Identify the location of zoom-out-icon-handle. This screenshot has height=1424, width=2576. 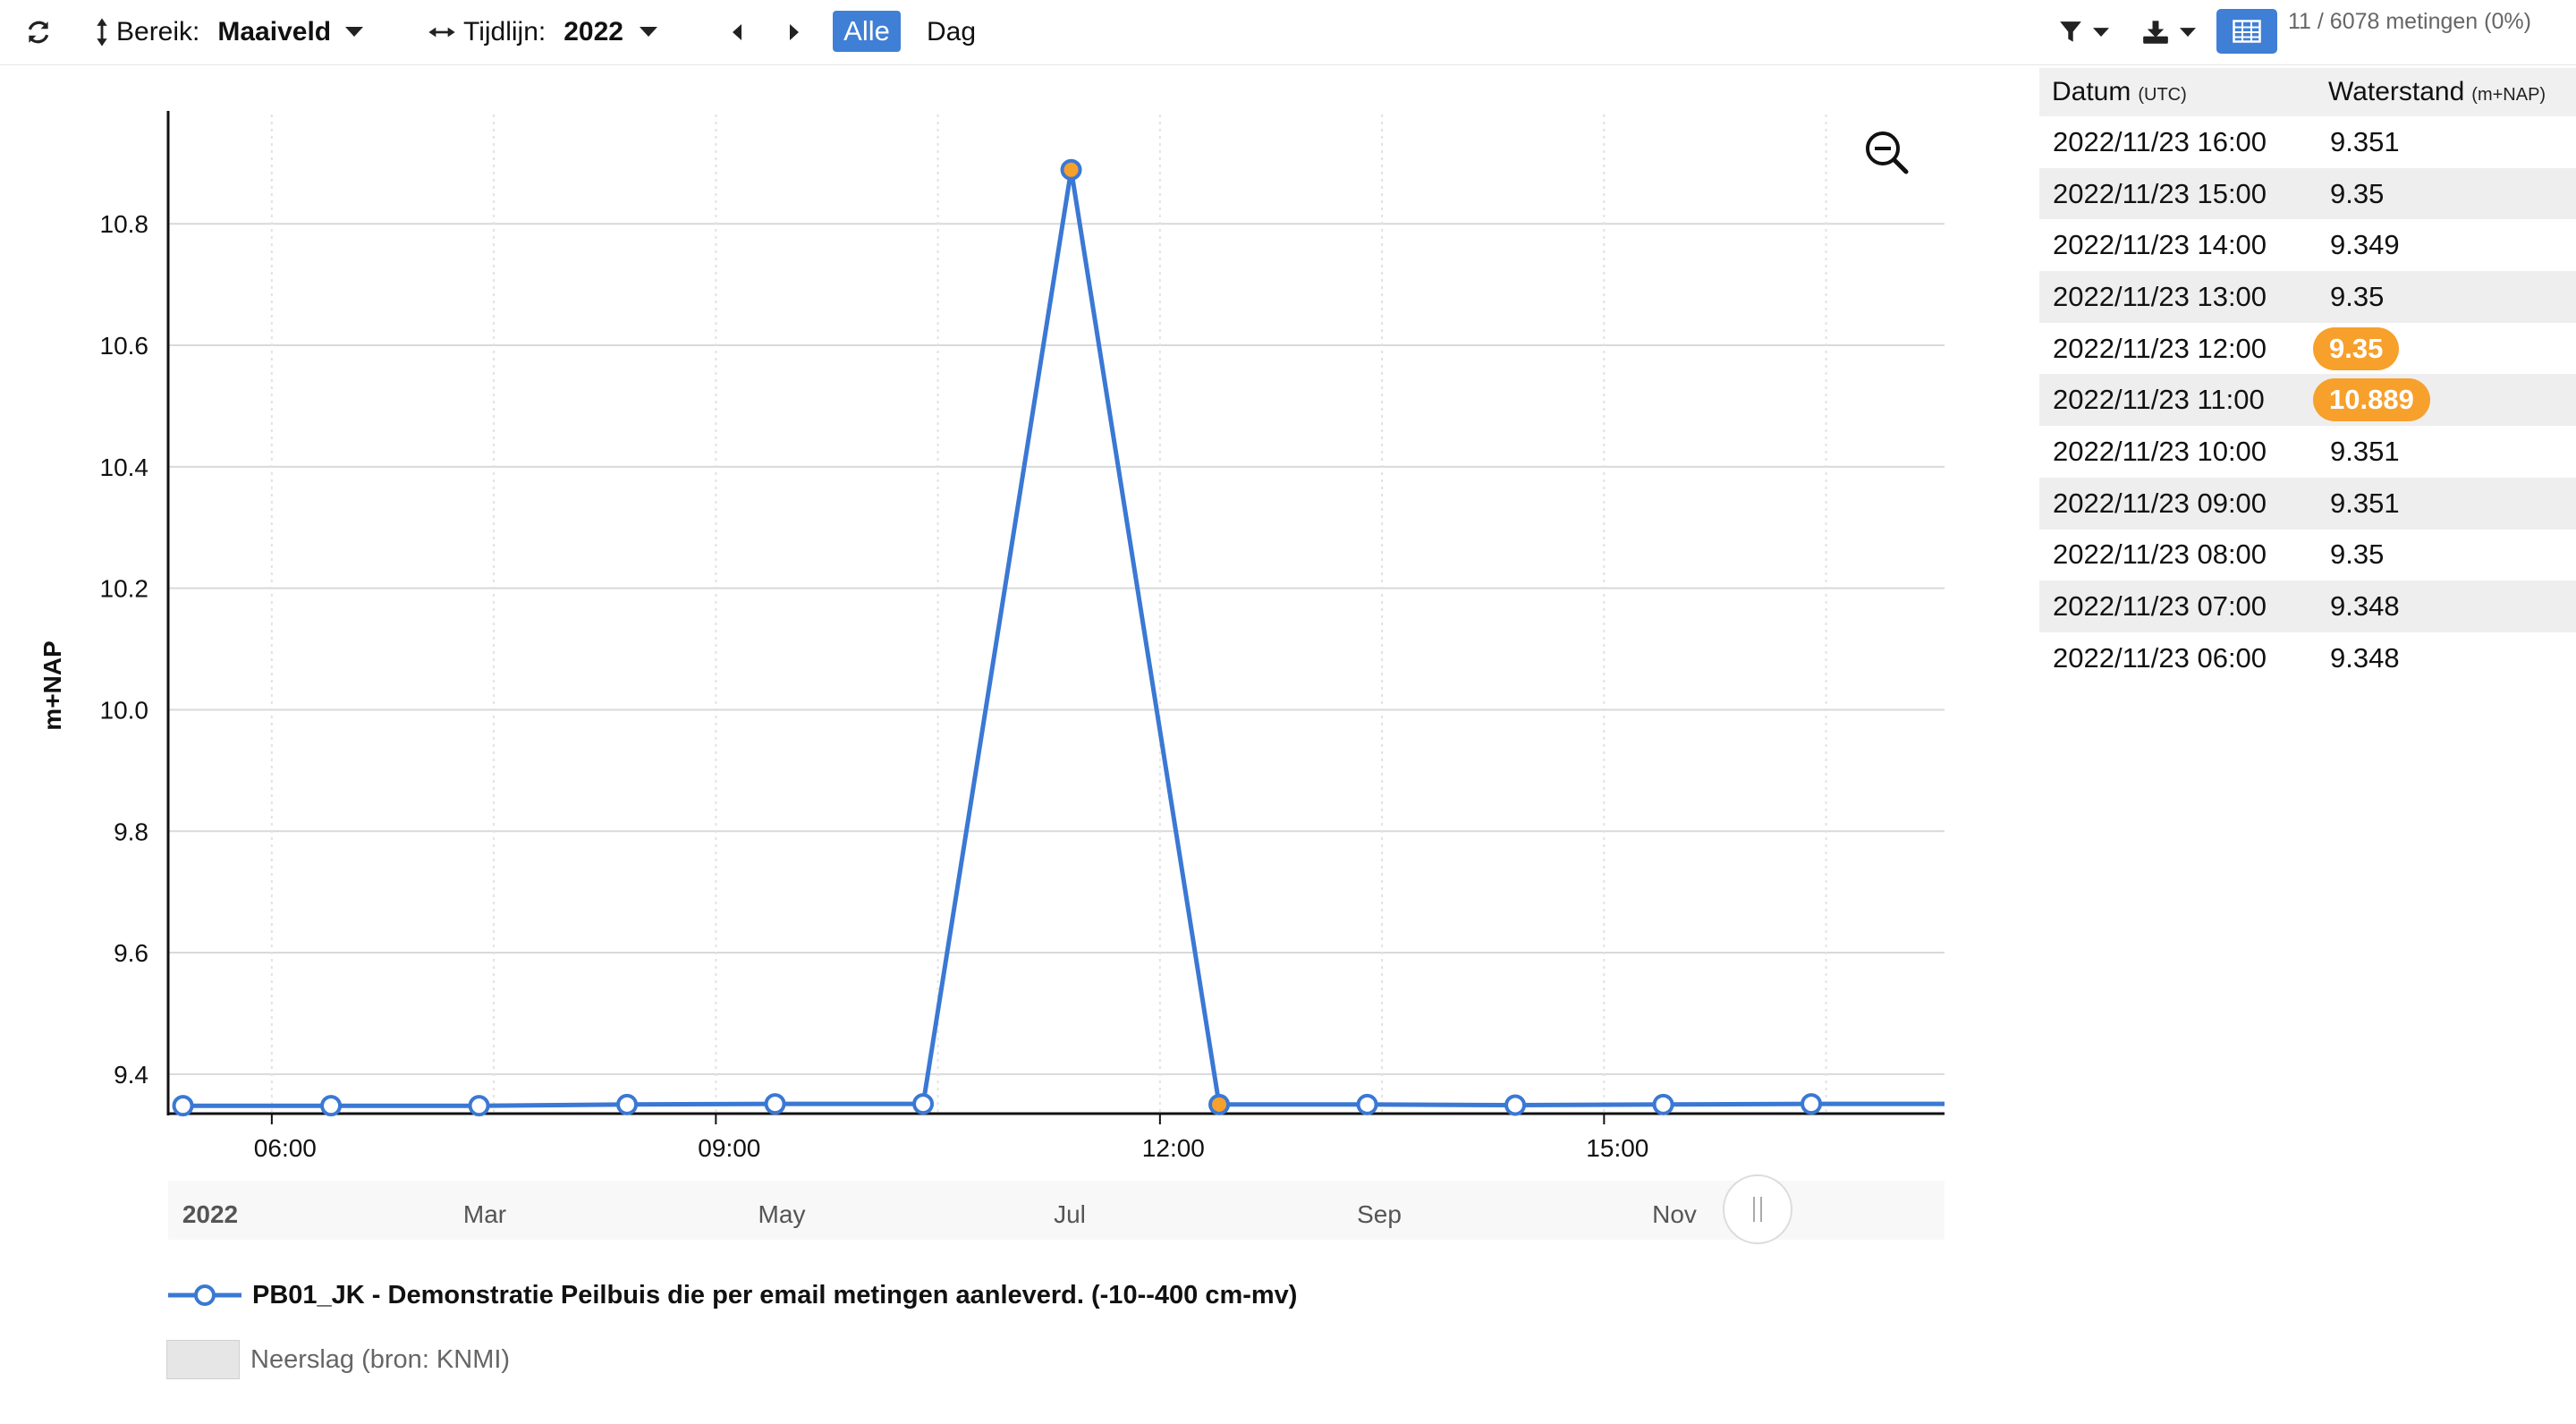
(1900, 165).